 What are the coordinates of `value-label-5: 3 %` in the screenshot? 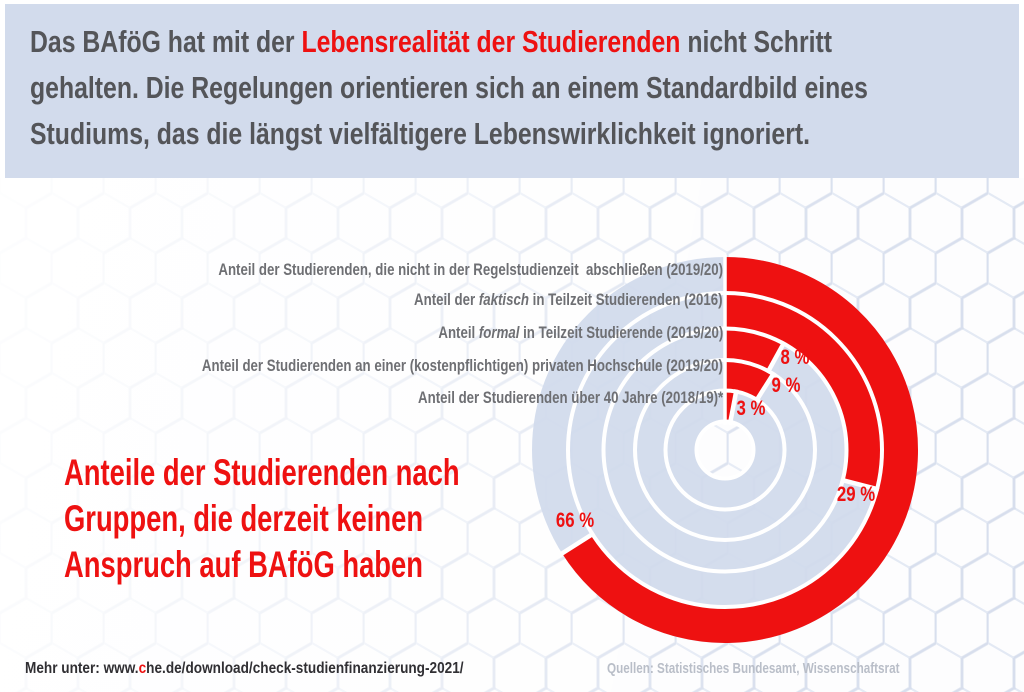 It's located at (751, 408).